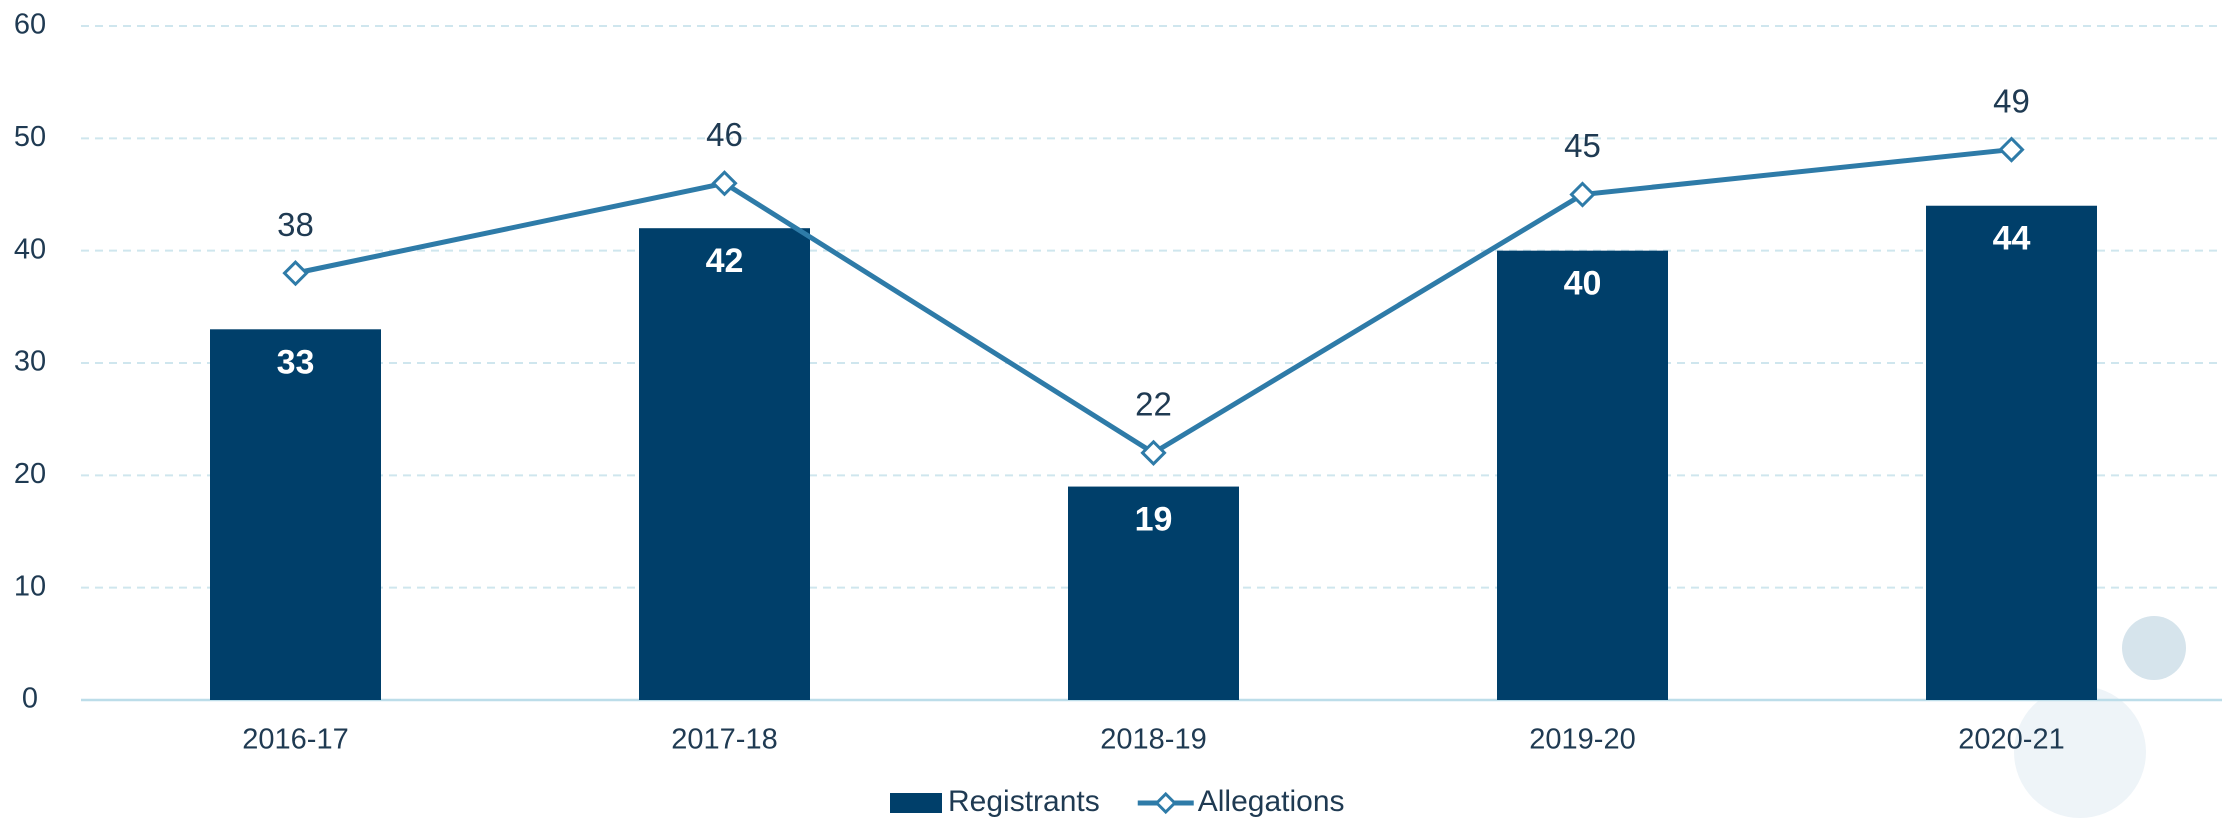  Describe the element at coordinates (725, 261) in the screenshot. I see `bar-value-label: 42` at that location.